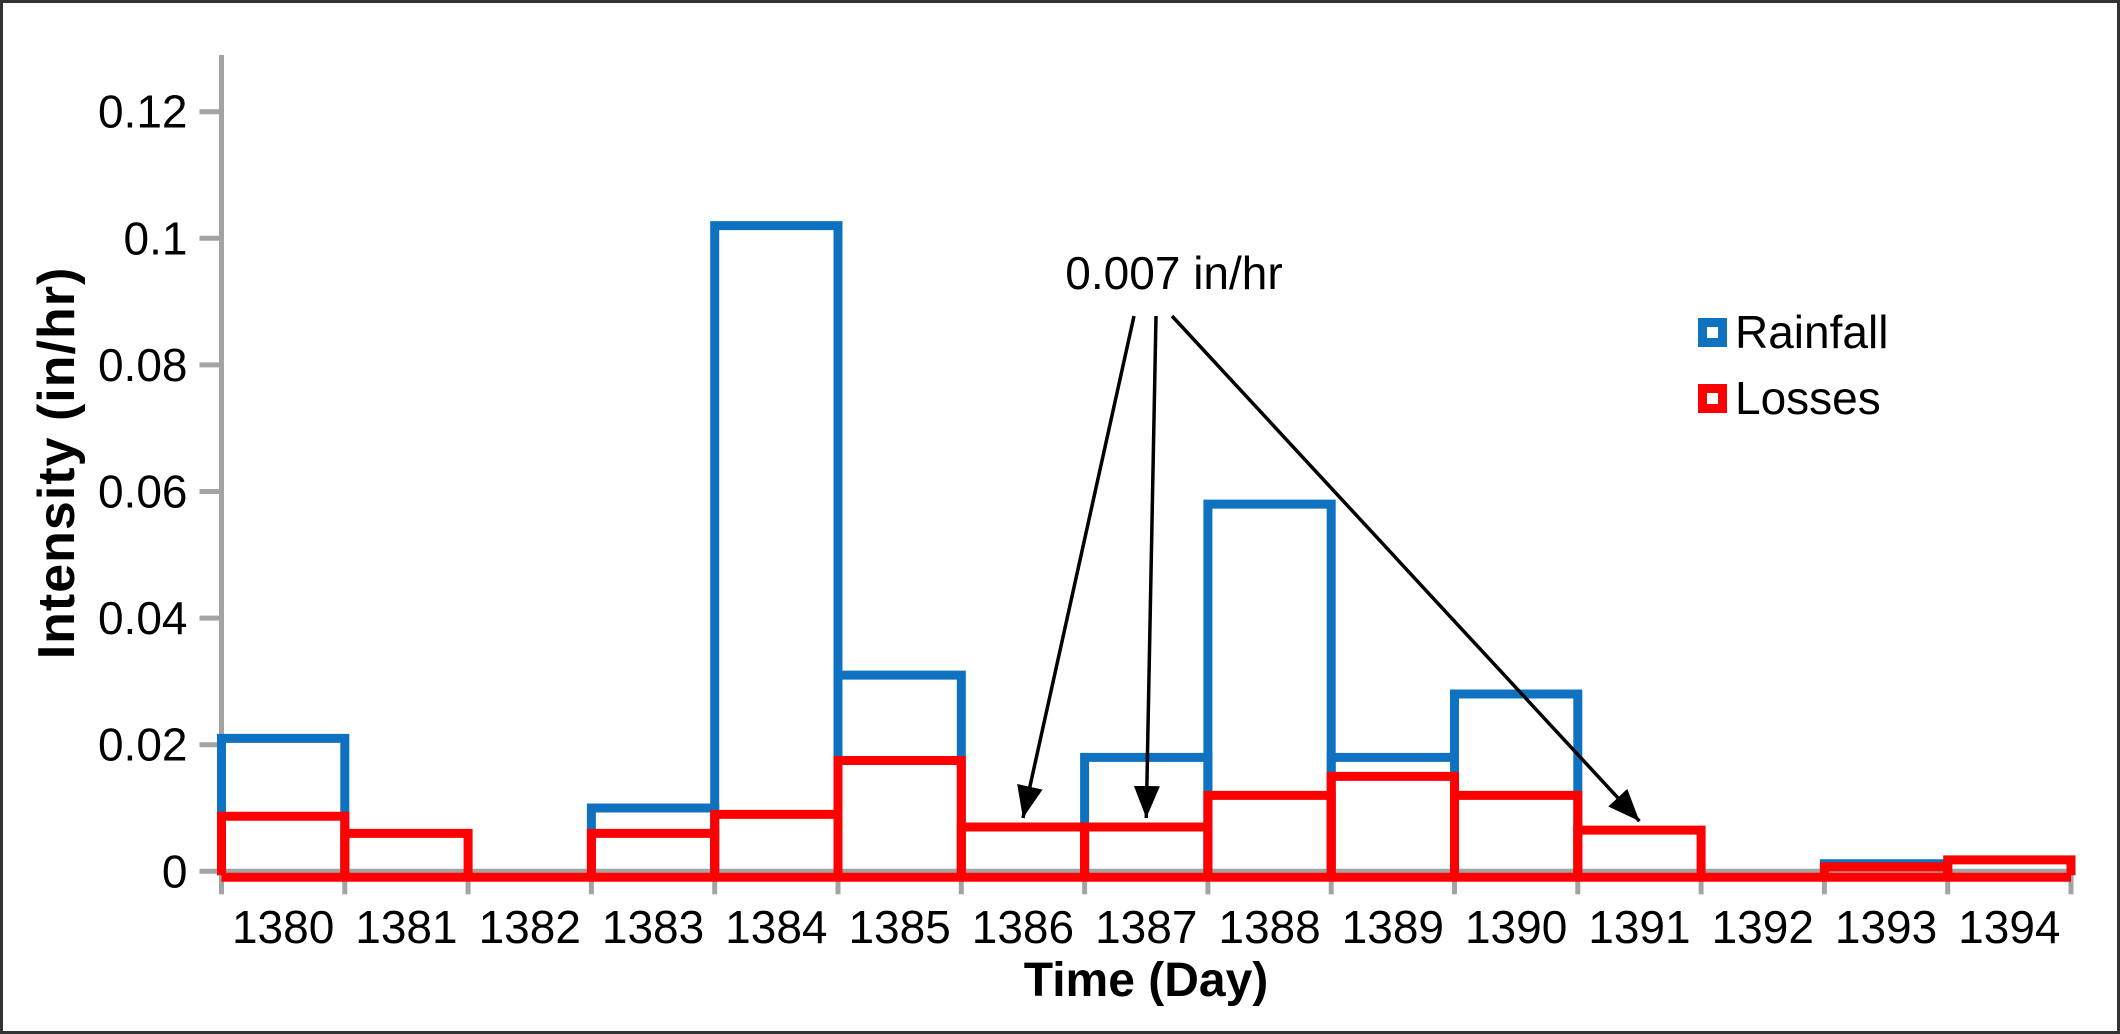 Image resolution: width=2120 pixels, height=1034 pixels. I want to click on legend-item-losses: Losses, so click(1793, 398).